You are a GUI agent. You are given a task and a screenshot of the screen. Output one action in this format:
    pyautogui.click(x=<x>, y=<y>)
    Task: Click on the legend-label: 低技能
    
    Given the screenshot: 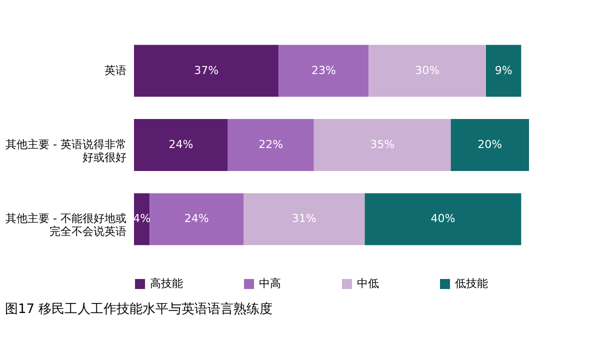 What is the action you would take?
    pyautogui.click(x=471, y=283)
    